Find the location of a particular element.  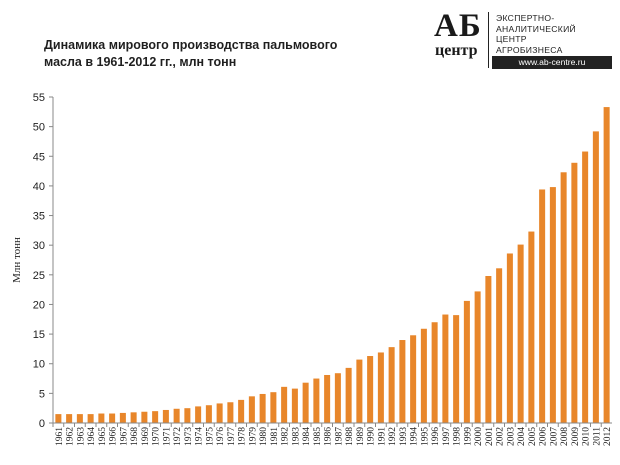

bar-2005 is located at coordinates (531, 327).